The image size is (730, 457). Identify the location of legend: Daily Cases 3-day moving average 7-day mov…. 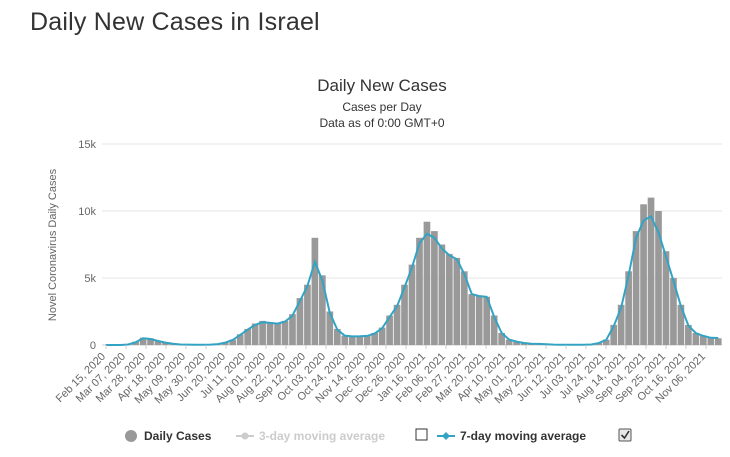
(378, 435).